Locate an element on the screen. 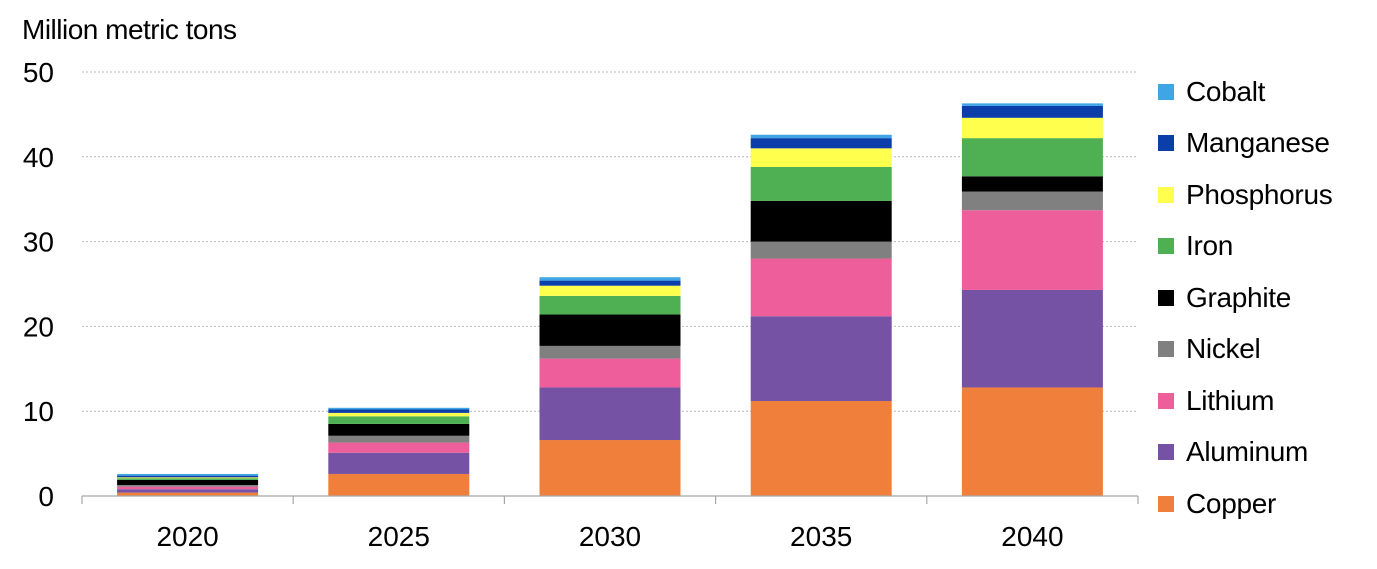  legend-item-copper: Copper is located at coordinates (1245, 504).